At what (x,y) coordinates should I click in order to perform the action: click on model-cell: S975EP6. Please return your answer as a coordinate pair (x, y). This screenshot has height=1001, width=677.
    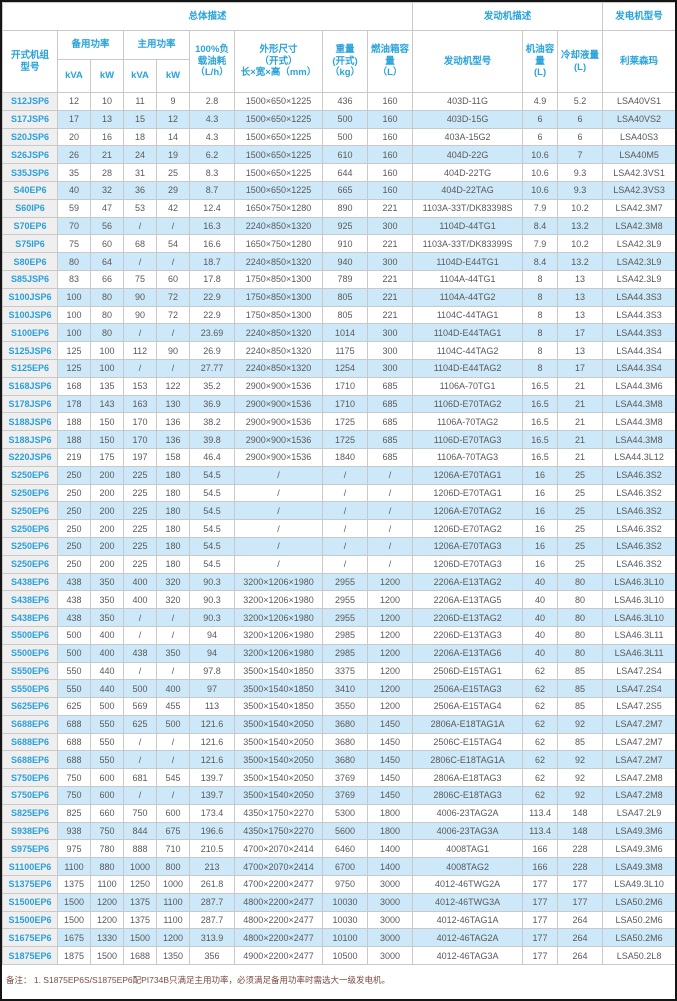
    Looking at the image, I should click on (30, 849).